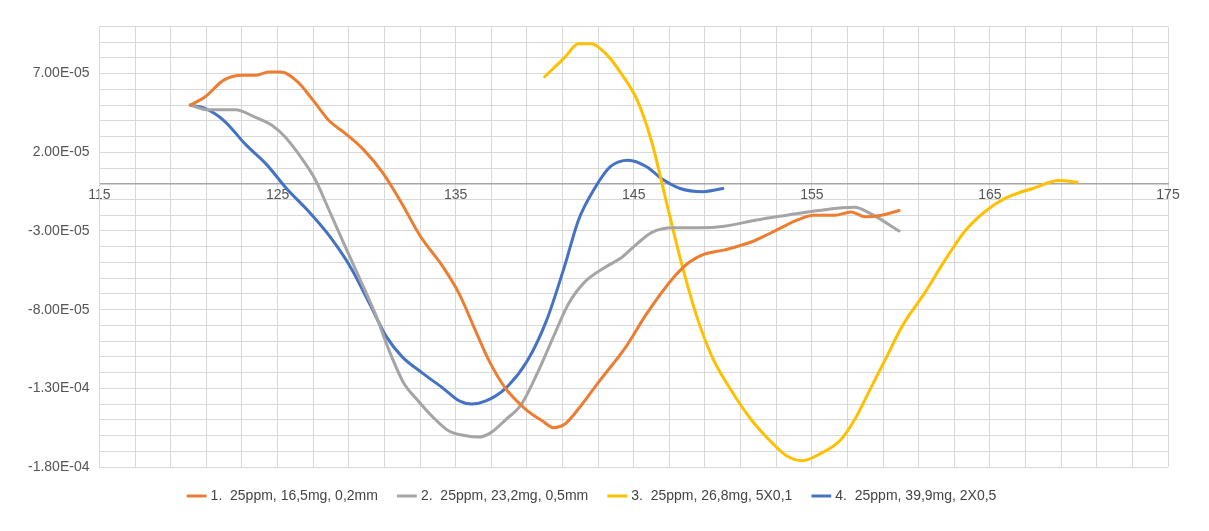  What do you see at coordinates (59, 465) in the screenshot?
I see `y-tick-label: -1.80E-04` at bounding box center [59, 465].